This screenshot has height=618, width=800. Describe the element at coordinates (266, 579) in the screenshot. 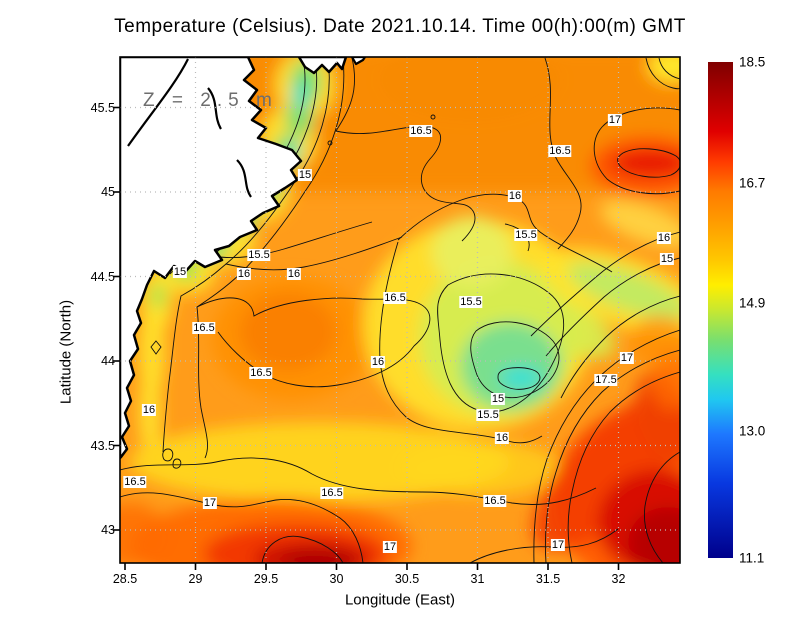

I see `x-tick-label: 29.5` at that location.